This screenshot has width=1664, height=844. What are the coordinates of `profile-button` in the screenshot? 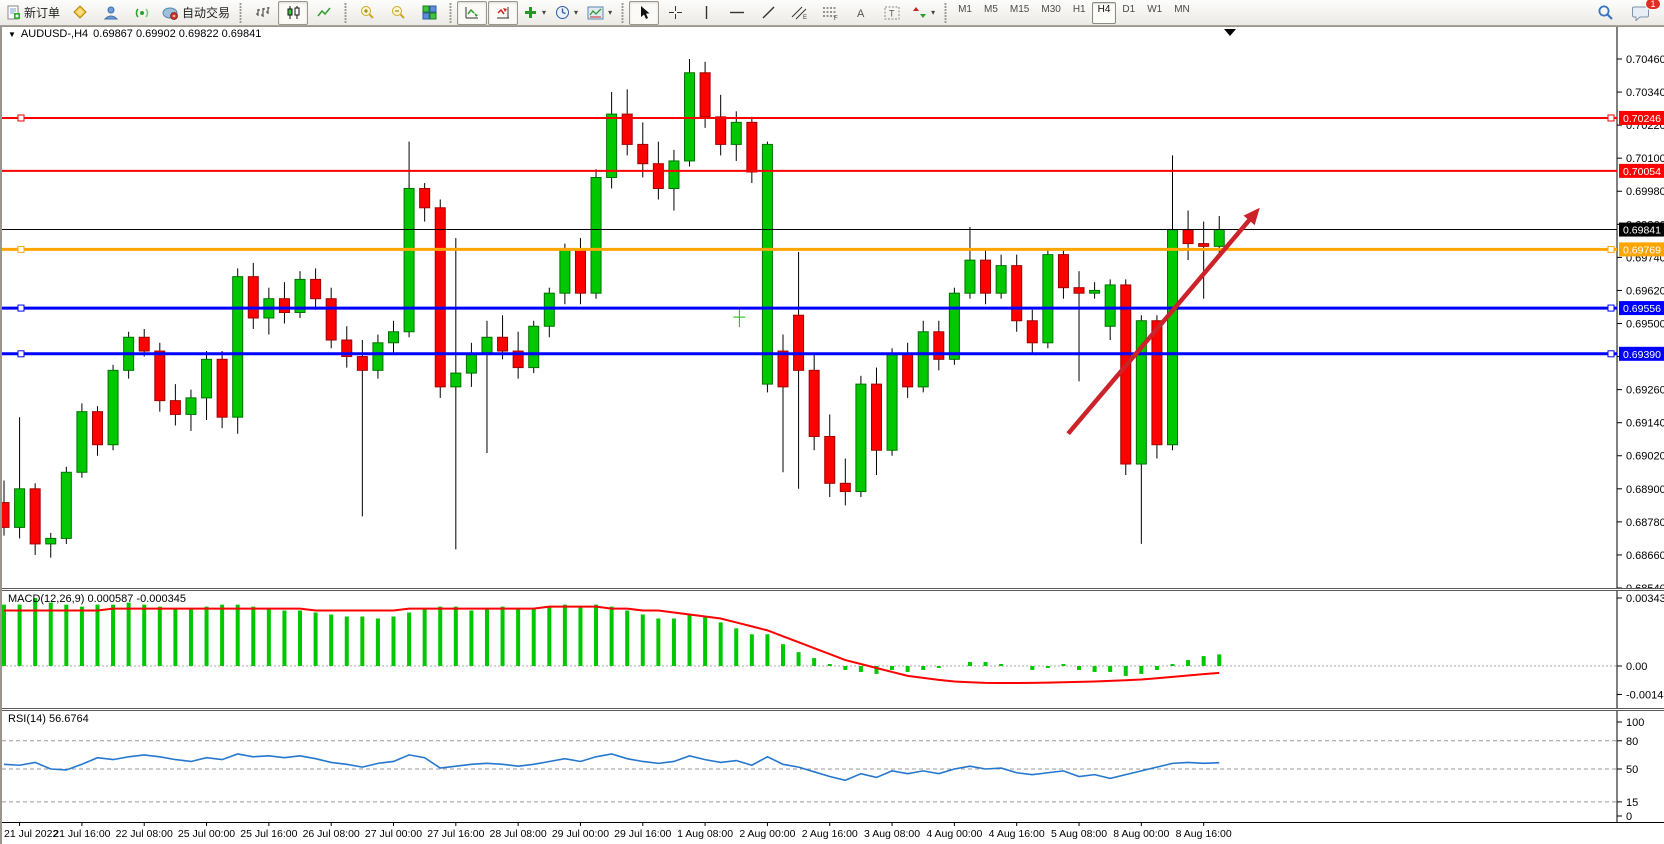 It's located at (111, 13).